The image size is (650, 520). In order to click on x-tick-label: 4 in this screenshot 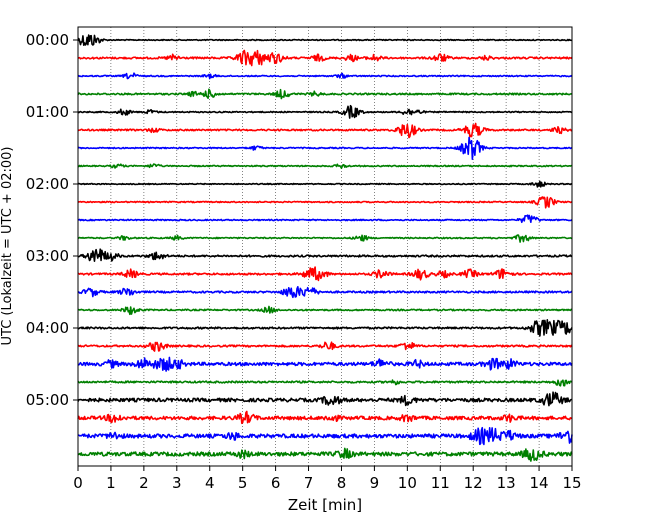, I will do `click(210, 483)`.